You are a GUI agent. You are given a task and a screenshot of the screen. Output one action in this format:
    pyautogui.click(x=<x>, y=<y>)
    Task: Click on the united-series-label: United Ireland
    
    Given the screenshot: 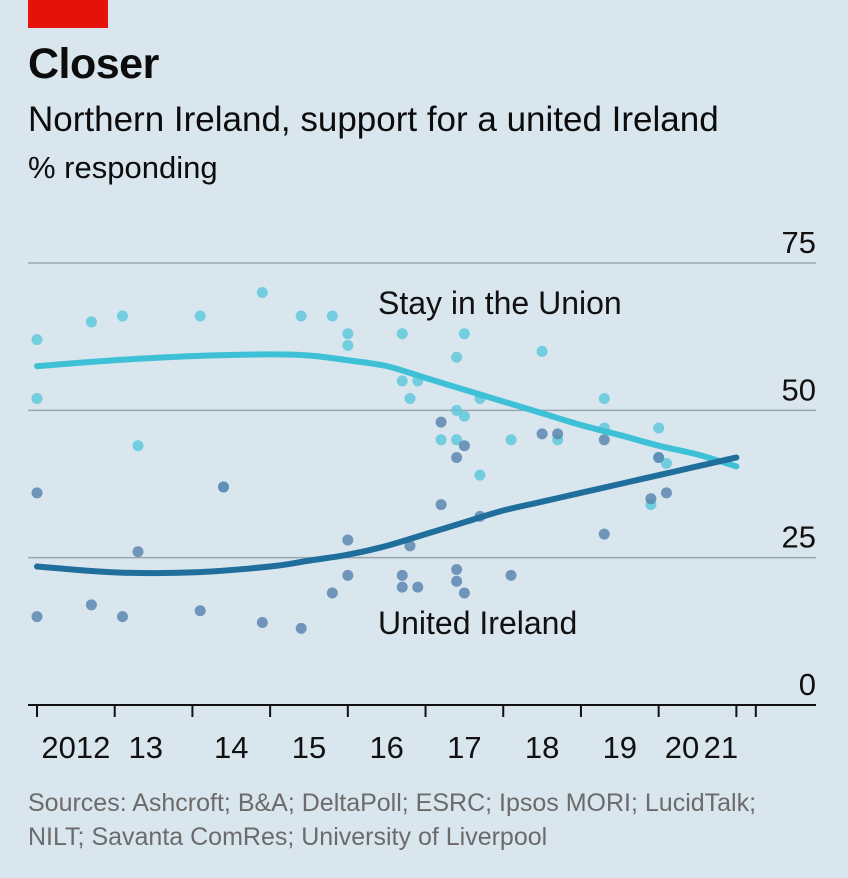 What is the action you would take?
    pyautogui.click(x=477, y=623)
    